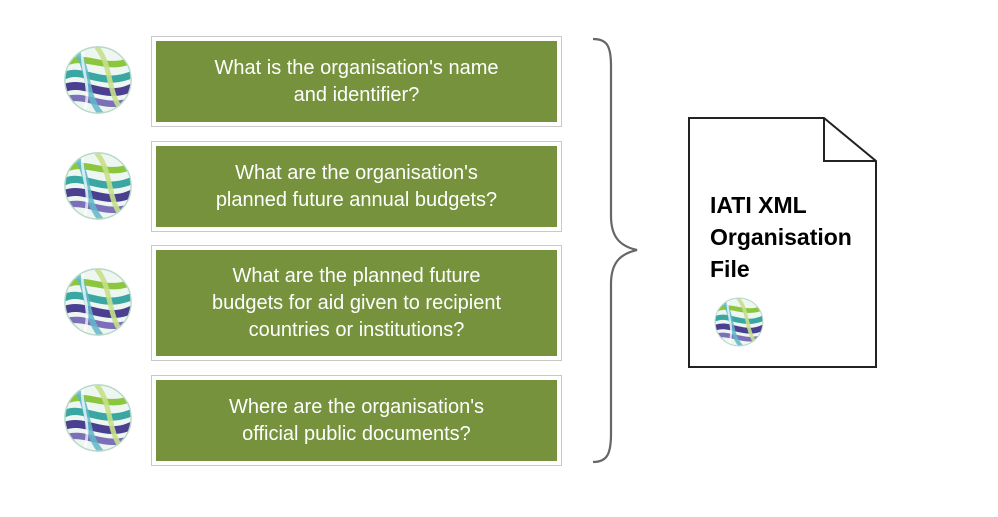 This screenshot has height=517, width=998. What do you see at coordinates (781, 237) in the screenshot?
I see `document-title: IATI XML Organisation File` at bounding box center [781, 237].